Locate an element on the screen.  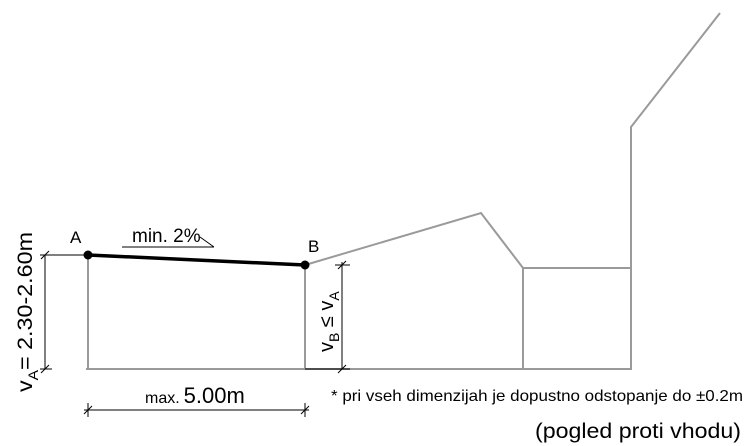
view-caption: (pogled proti vhodu) is located at coordinates (638, 431).